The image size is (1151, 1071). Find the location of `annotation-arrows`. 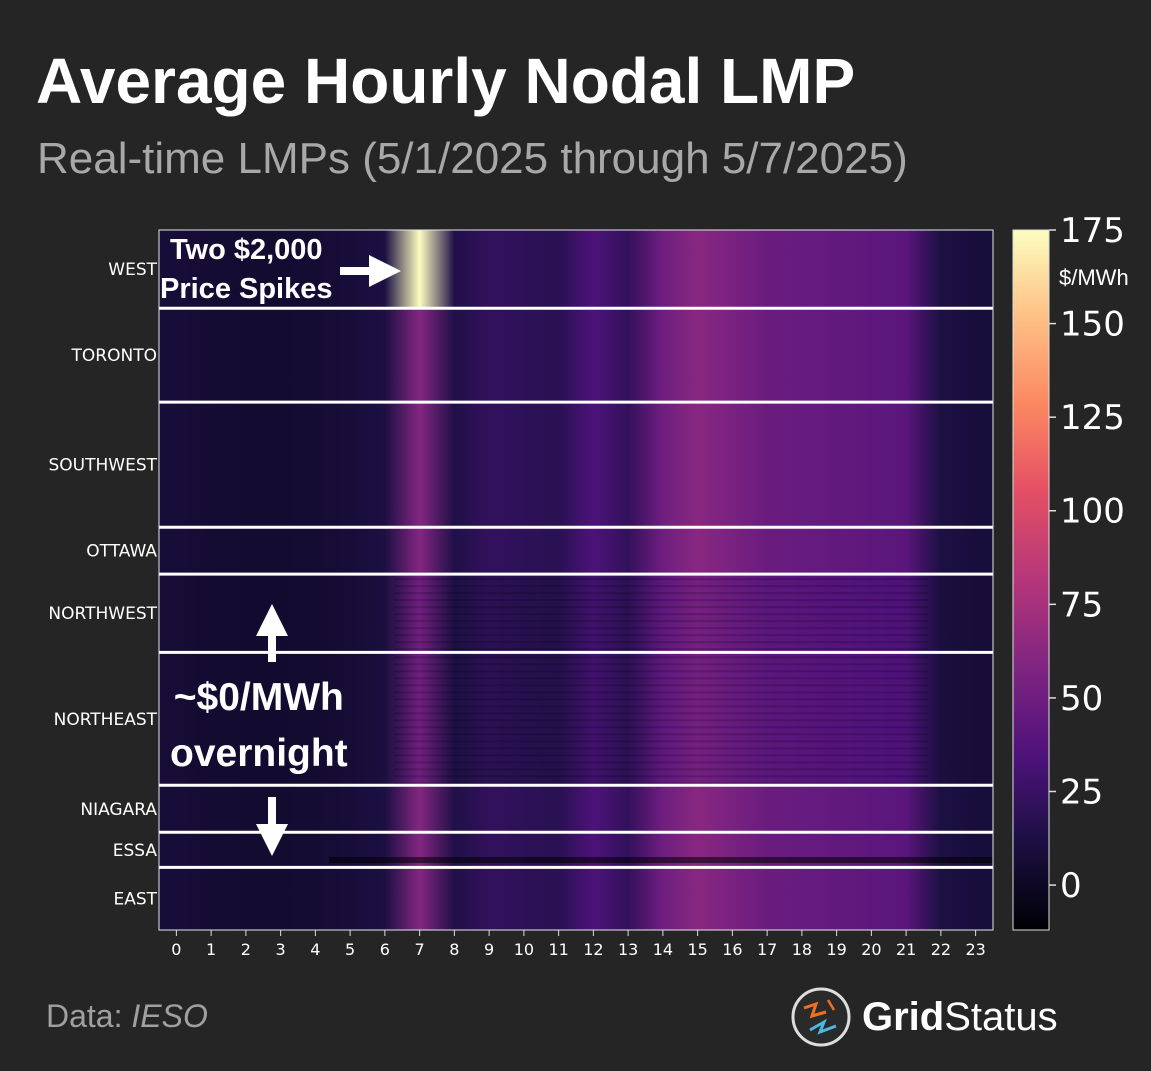

annotation-arrows is located at coordinates (328, 555).